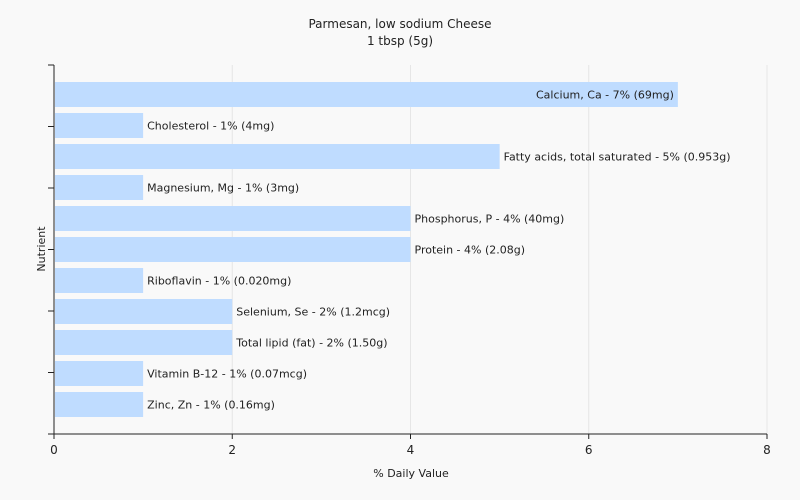 The height and width of the screenshot is (500, 800). Describe the element at coordinates (41, 249) in the screenshot. I see `y-axis-label: Nutrient` at that location.